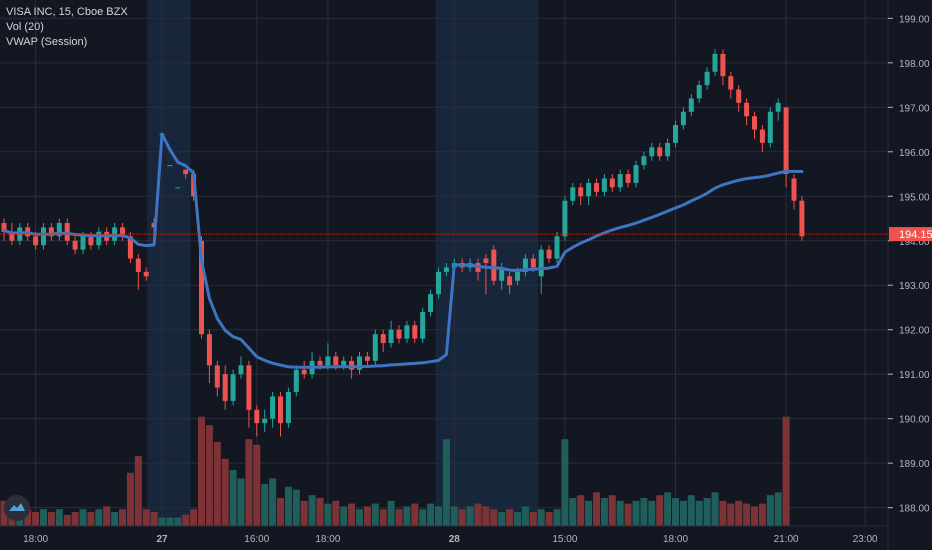 This screenshot has height=550, width=932. What do you see at coordinates (25, 27) in the screenshot?
I see `legend-volume: Vol (20)` at bounding box center [25, 27].